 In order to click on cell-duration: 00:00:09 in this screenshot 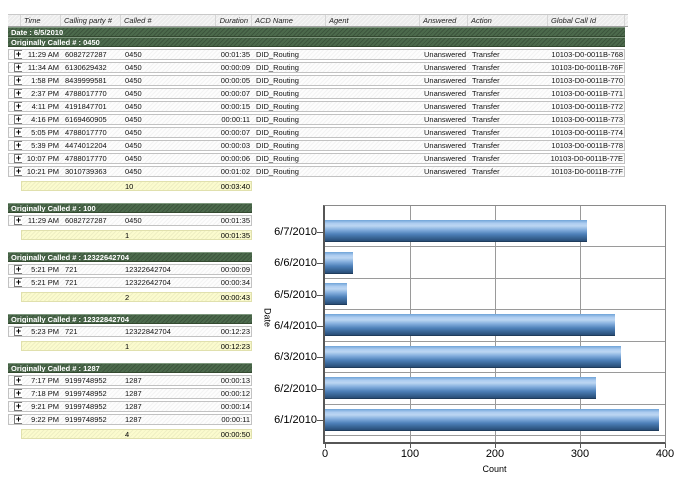, I will do `click(235, 67)`.